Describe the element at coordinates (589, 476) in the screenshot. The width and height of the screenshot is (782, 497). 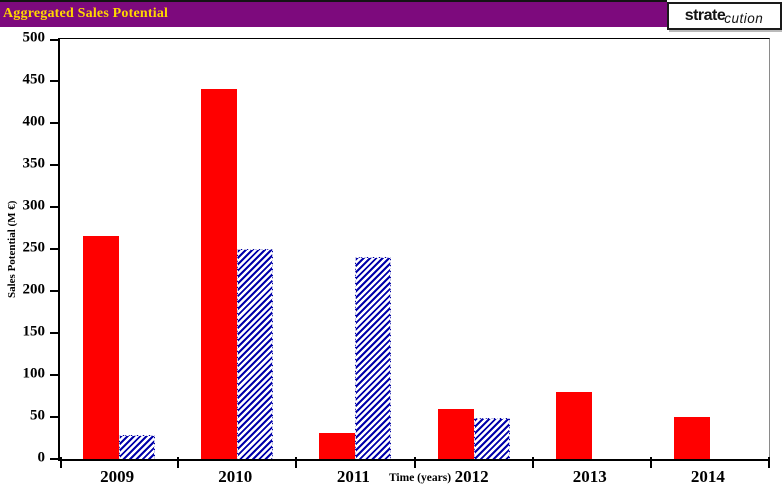
I see `x-label-2013: 2013` at that location.